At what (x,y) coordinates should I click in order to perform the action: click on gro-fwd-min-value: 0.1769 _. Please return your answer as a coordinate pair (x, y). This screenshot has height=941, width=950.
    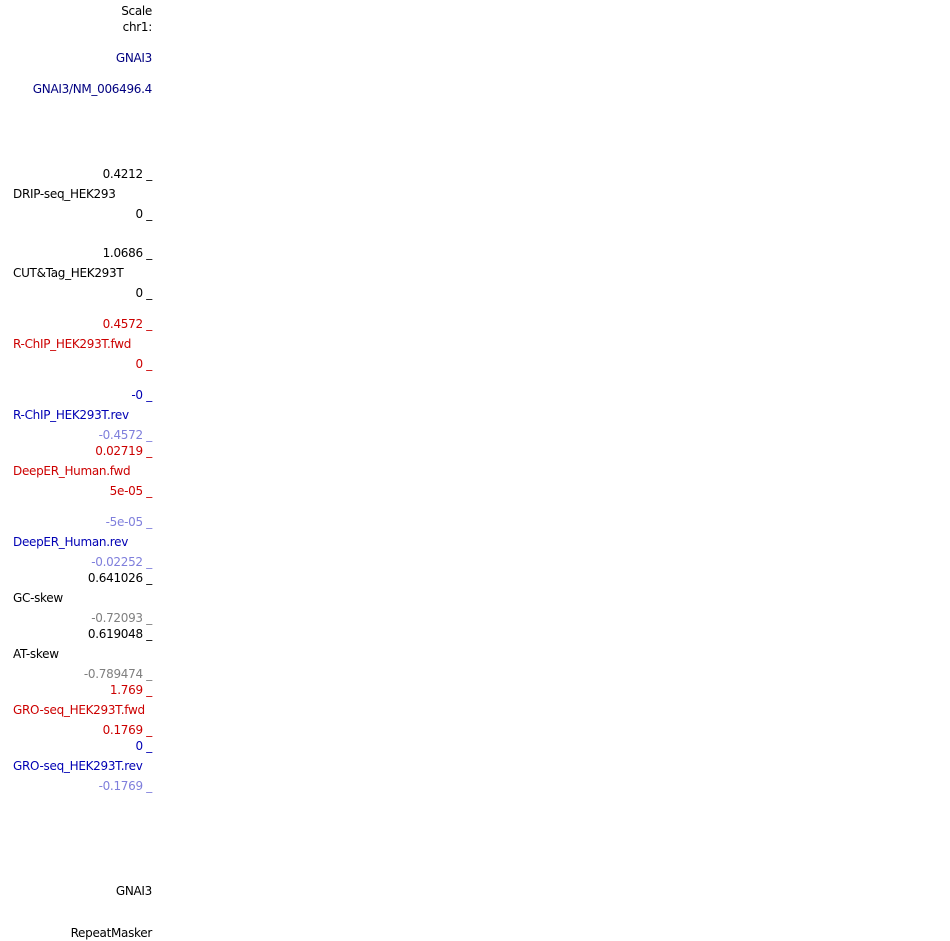
    Looking at the image, I should click on (127, 730).